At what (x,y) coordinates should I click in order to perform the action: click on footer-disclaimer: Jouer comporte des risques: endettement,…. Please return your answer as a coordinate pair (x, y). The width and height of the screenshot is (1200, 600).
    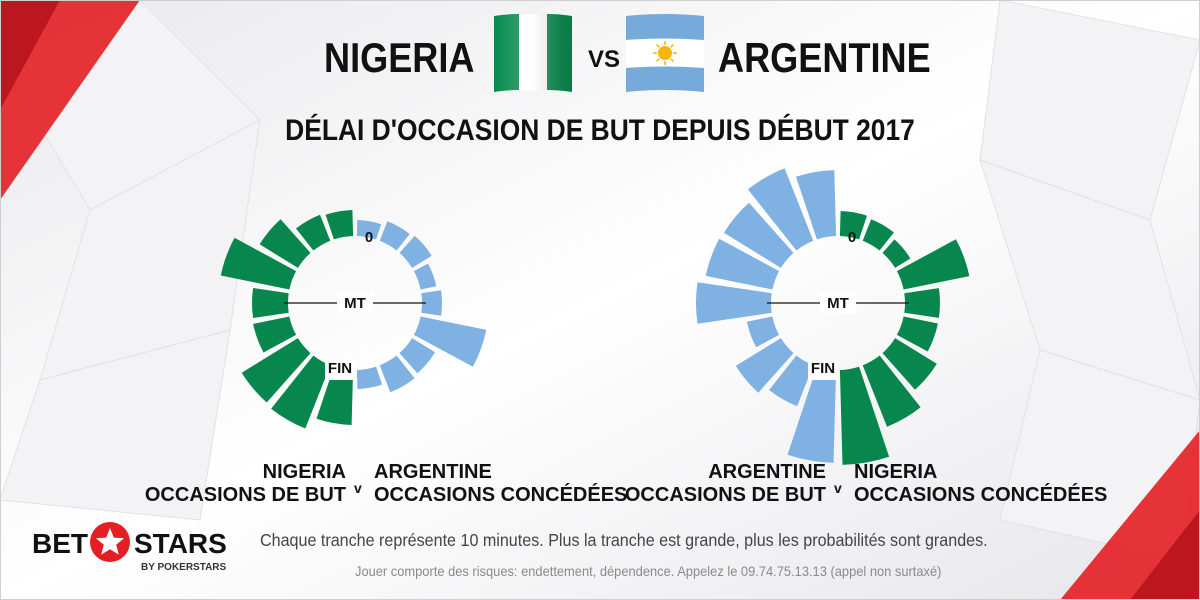
    Looking at the image, I should click on (648, 571).